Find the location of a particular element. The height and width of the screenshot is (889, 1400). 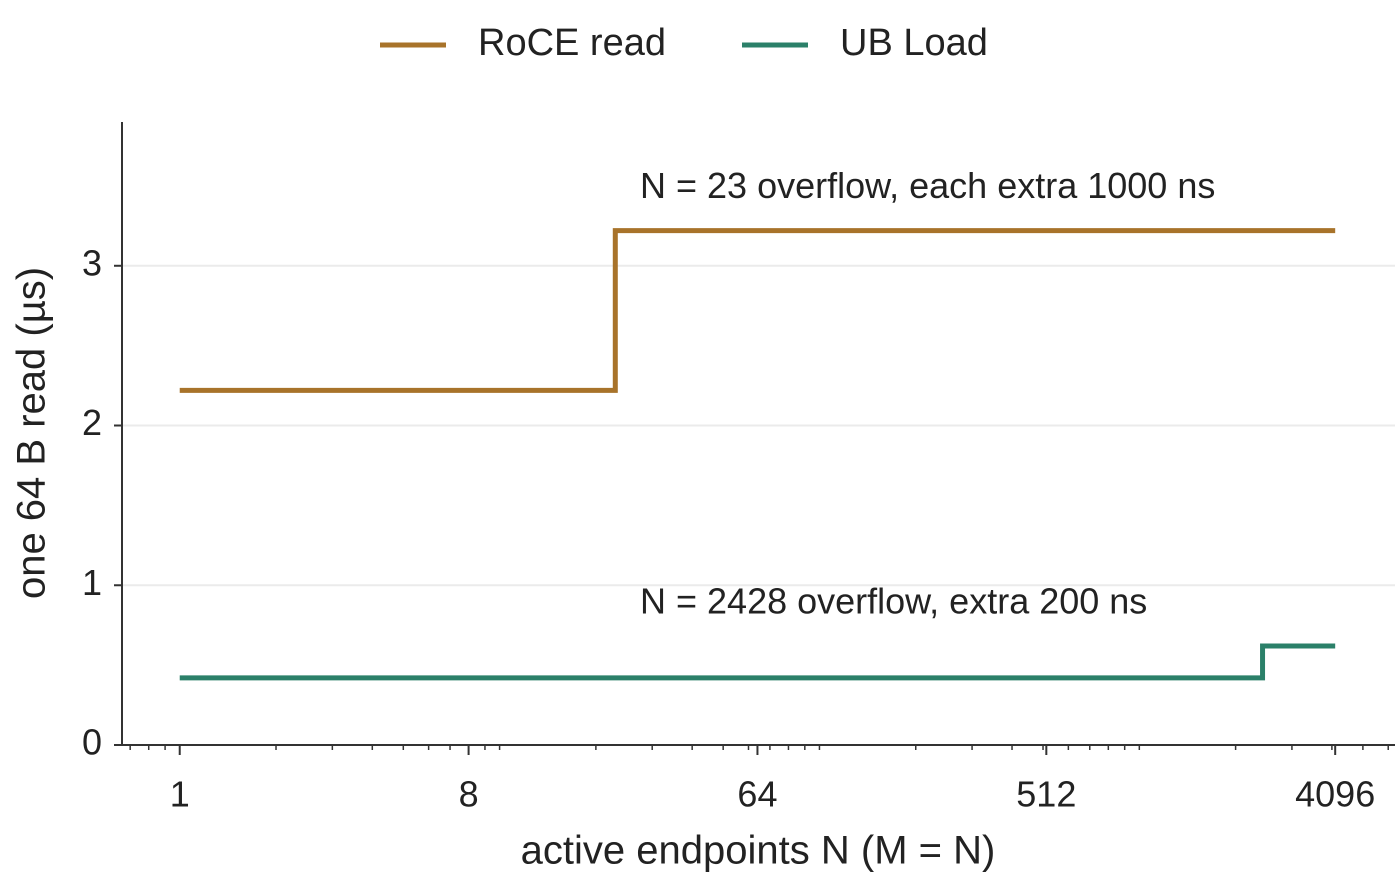

y-tick-label: 3 is located at coordinates (92, 262).